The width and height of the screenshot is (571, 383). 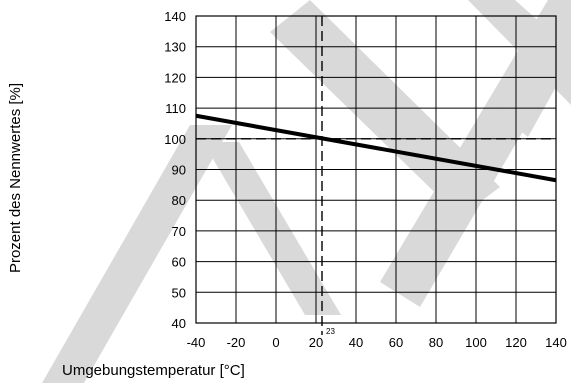 I want to click on y-tick-label: 90, so click(x=179, y=170).